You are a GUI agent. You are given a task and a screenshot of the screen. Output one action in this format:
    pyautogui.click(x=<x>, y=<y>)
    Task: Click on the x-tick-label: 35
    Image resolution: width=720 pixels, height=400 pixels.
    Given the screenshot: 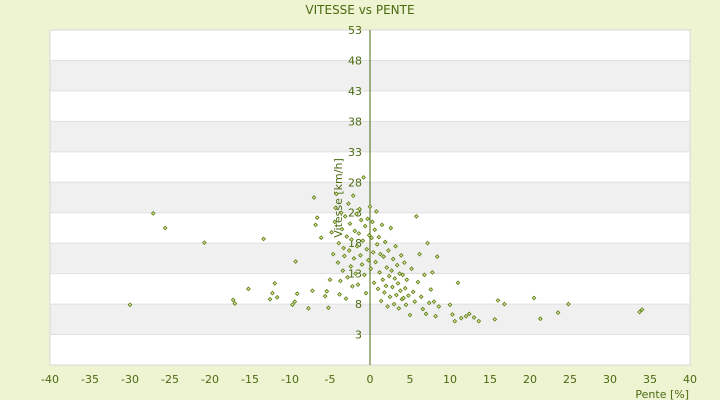 What is the action you would take?
    pyautogui.click(x=650, y=379)
    